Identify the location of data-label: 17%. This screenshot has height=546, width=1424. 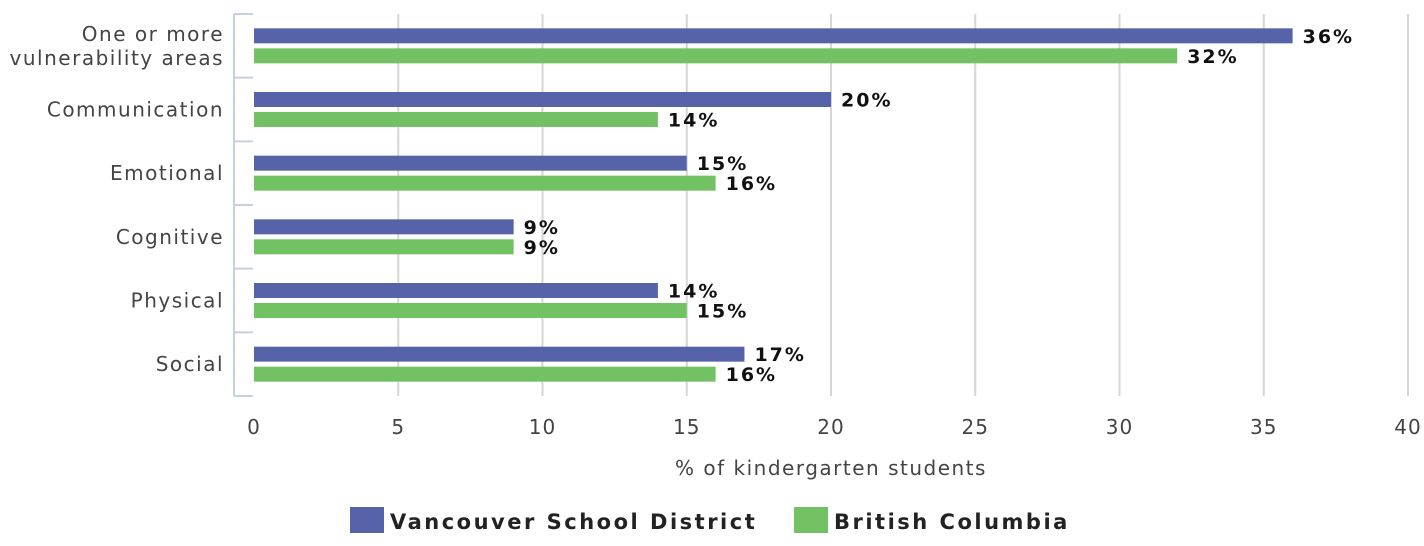
(779, 355).